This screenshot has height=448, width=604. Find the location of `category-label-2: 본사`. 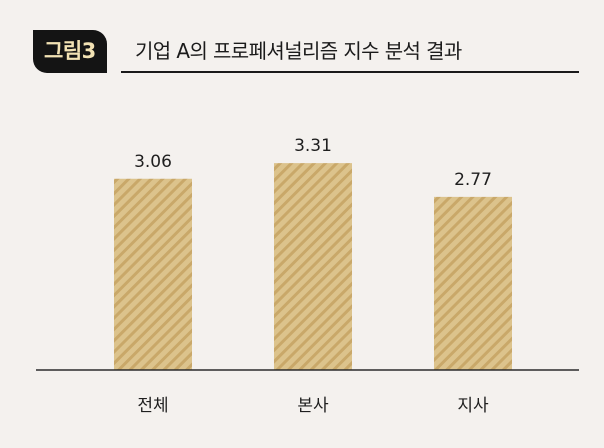

category-label-2: 본사 is located at coordinates (313, 406).